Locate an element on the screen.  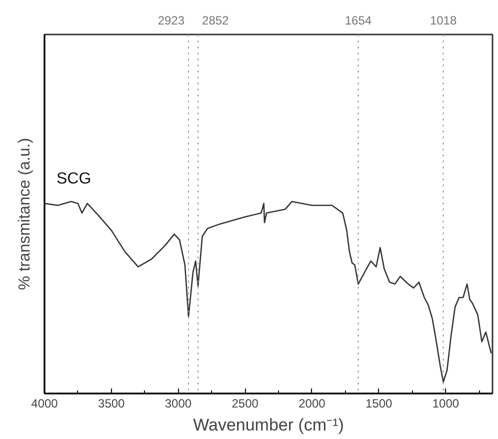
x-axis-title: Wavenumber (cm⁻¹) is located at coordinates (268, 425).